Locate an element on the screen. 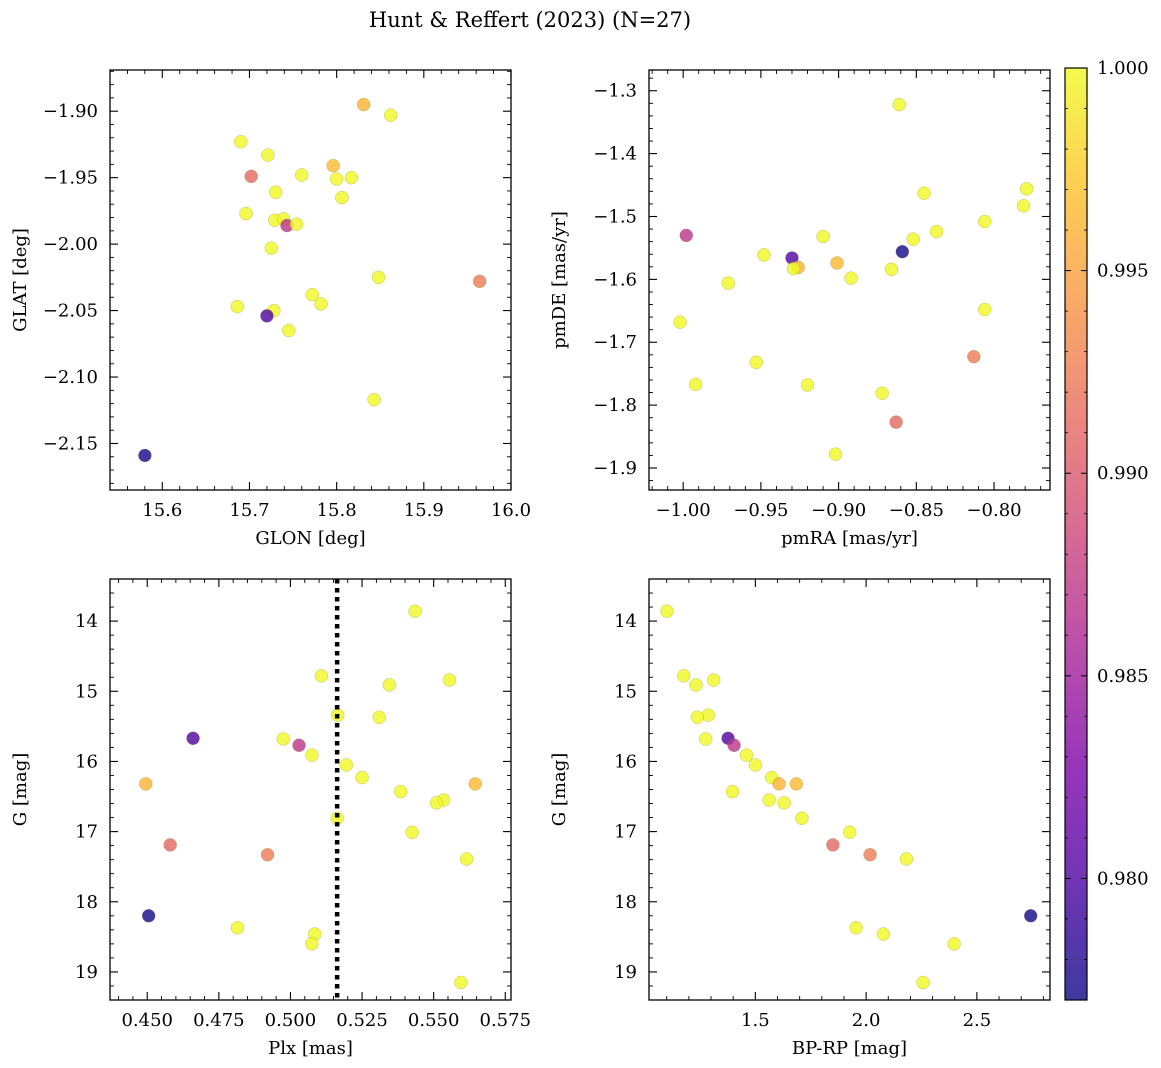 The image size is (1161, 1068). x-tick-label: 16.0 is located at coordinates (511, 510).